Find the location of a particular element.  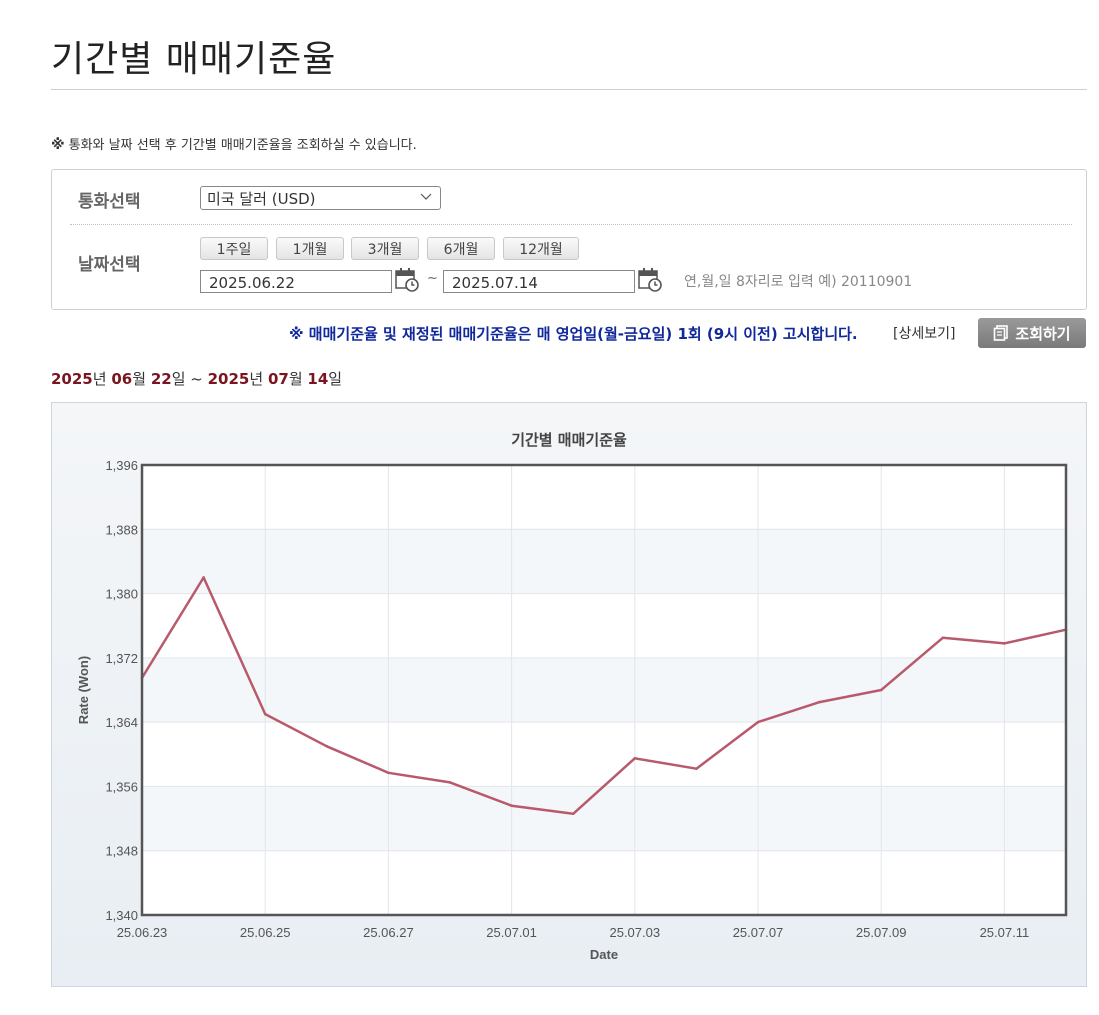

row-divider is located at coordinates (571, 224).